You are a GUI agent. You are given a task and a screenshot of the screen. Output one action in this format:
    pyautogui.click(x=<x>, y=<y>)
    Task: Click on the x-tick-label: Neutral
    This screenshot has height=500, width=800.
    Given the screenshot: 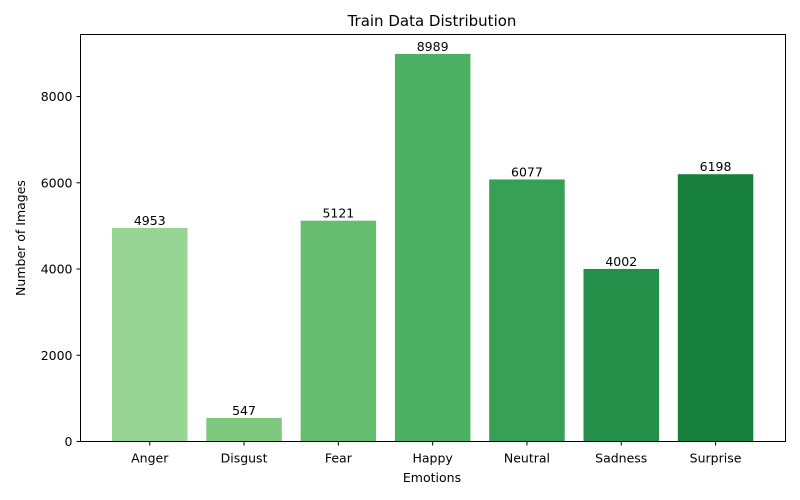 What is the action you would take?
    pyautogui.click(x=527, y=458)
    